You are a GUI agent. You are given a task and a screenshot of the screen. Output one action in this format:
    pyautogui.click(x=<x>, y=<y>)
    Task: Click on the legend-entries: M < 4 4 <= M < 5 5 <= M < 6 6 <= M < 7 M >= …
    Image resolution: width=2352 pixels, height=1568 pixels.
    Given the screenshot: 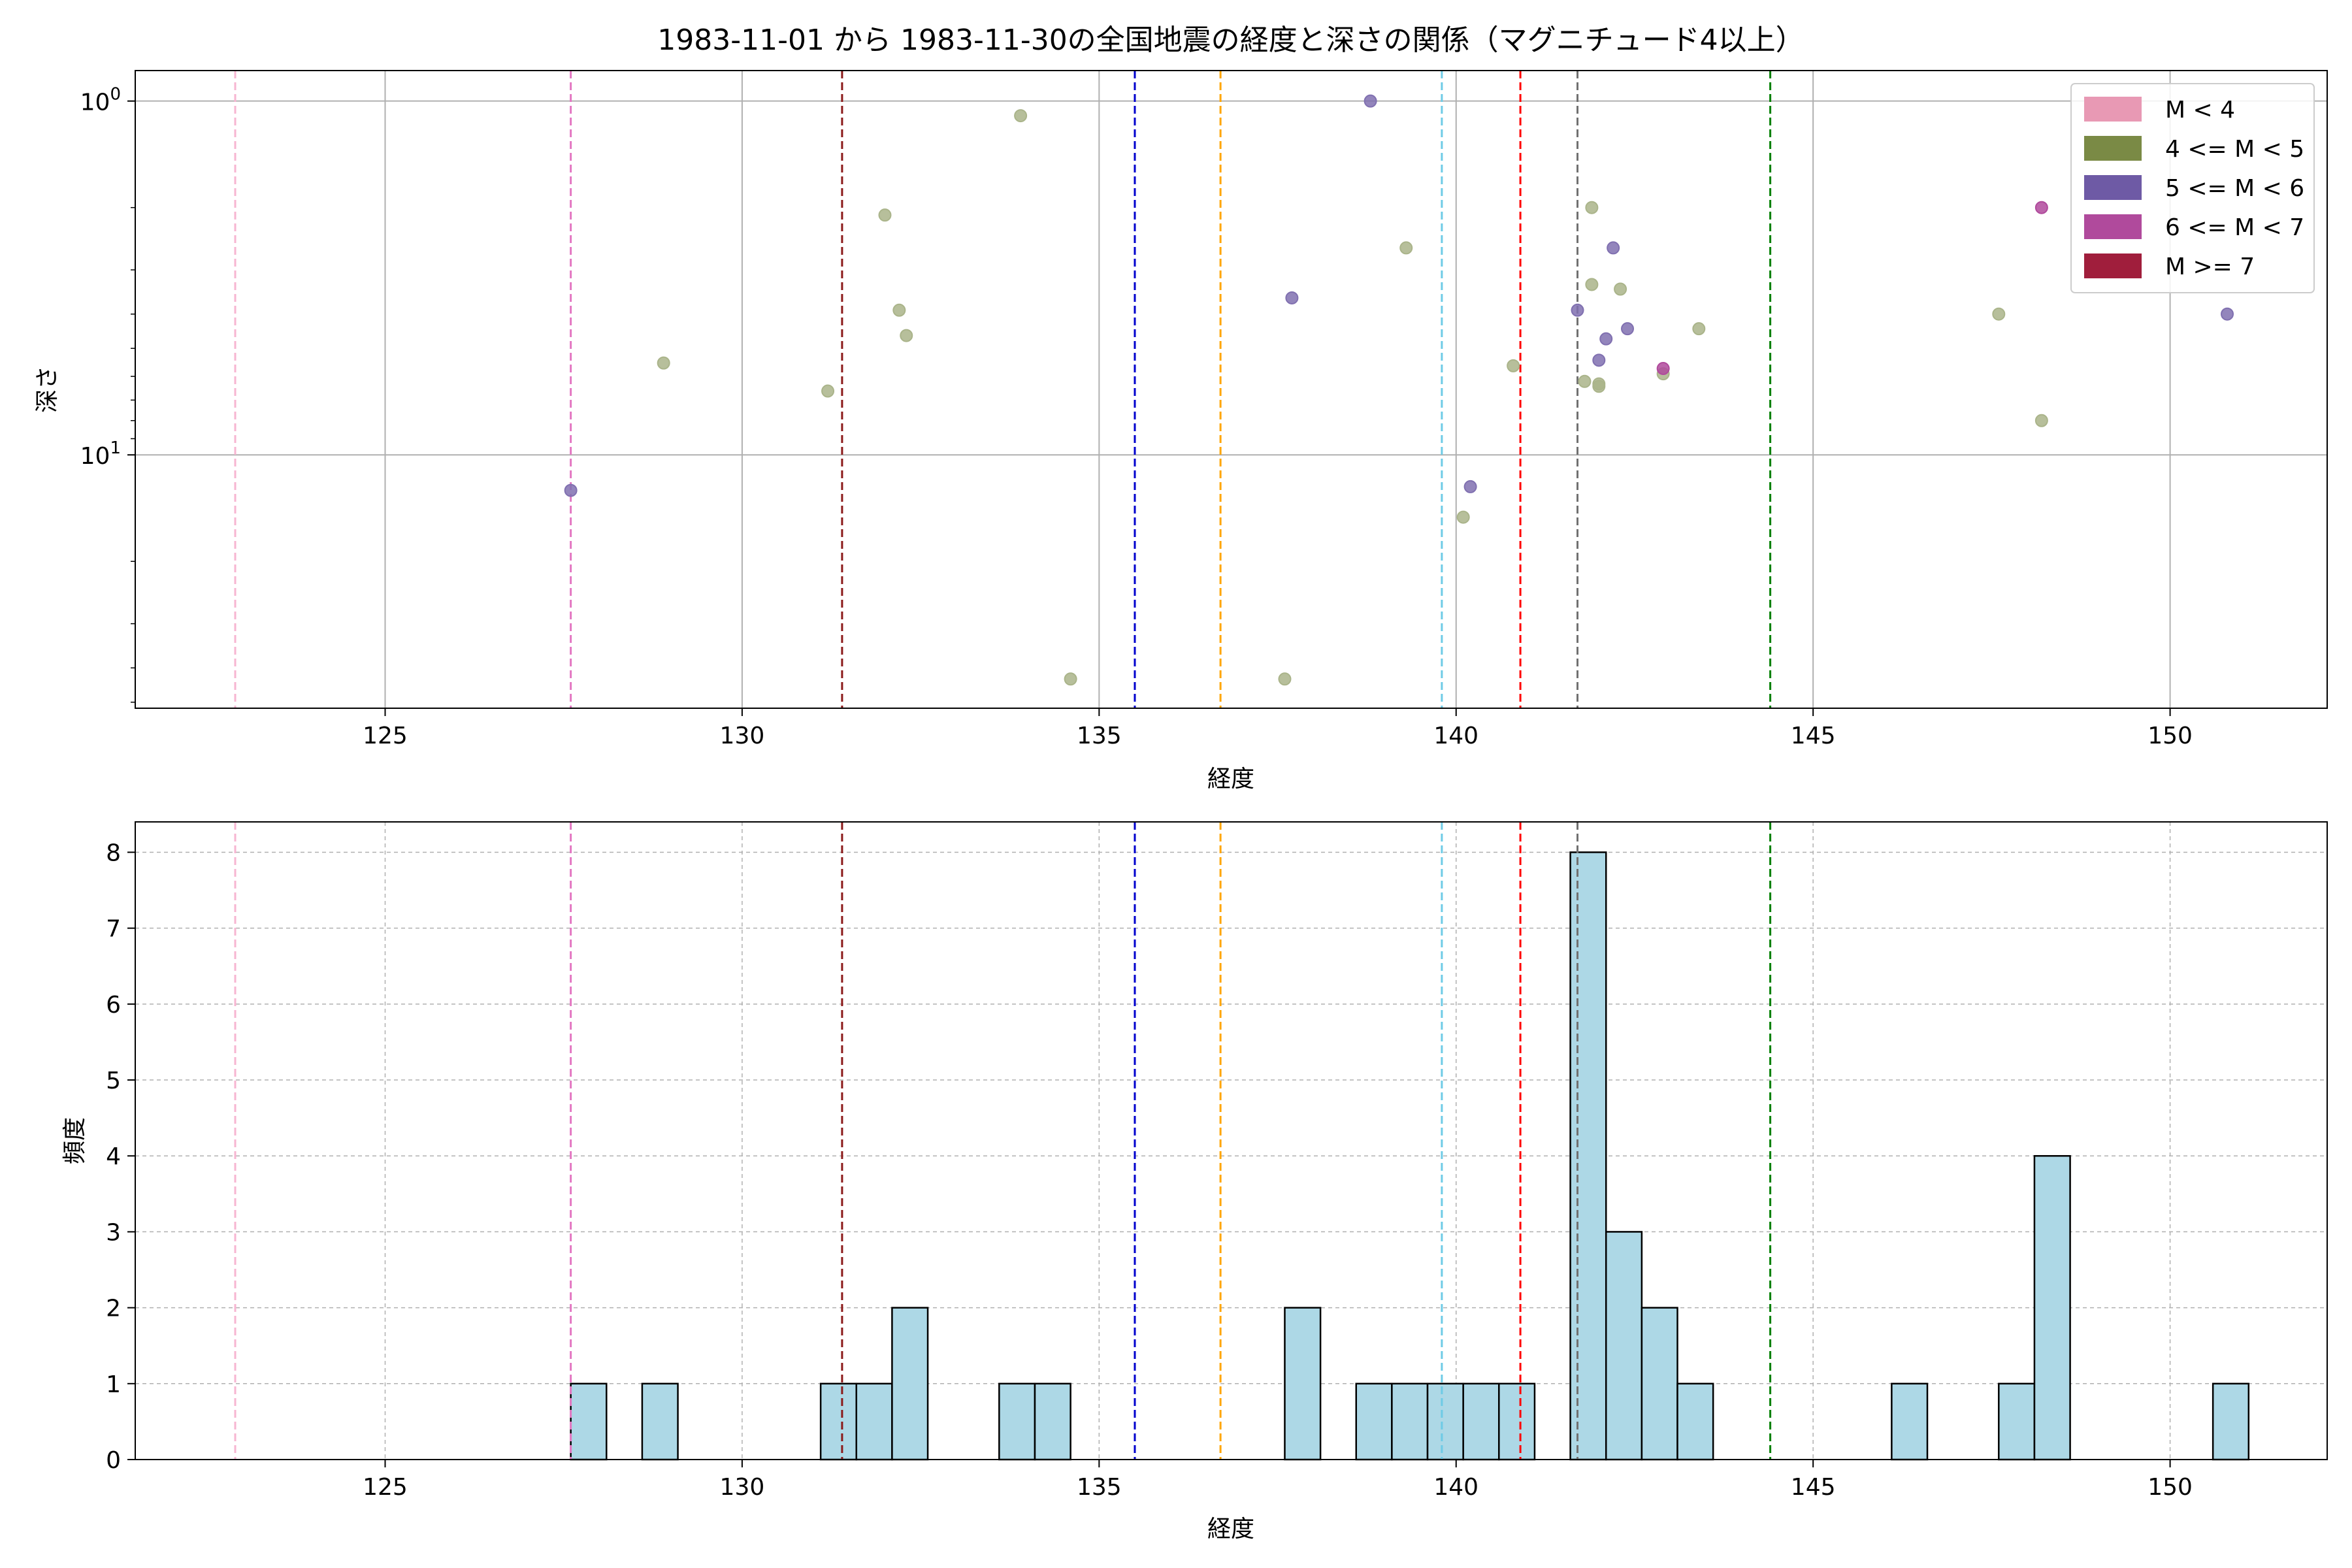 What is the action you would take?
    pyautogui.click(x=2194, y=188)
    